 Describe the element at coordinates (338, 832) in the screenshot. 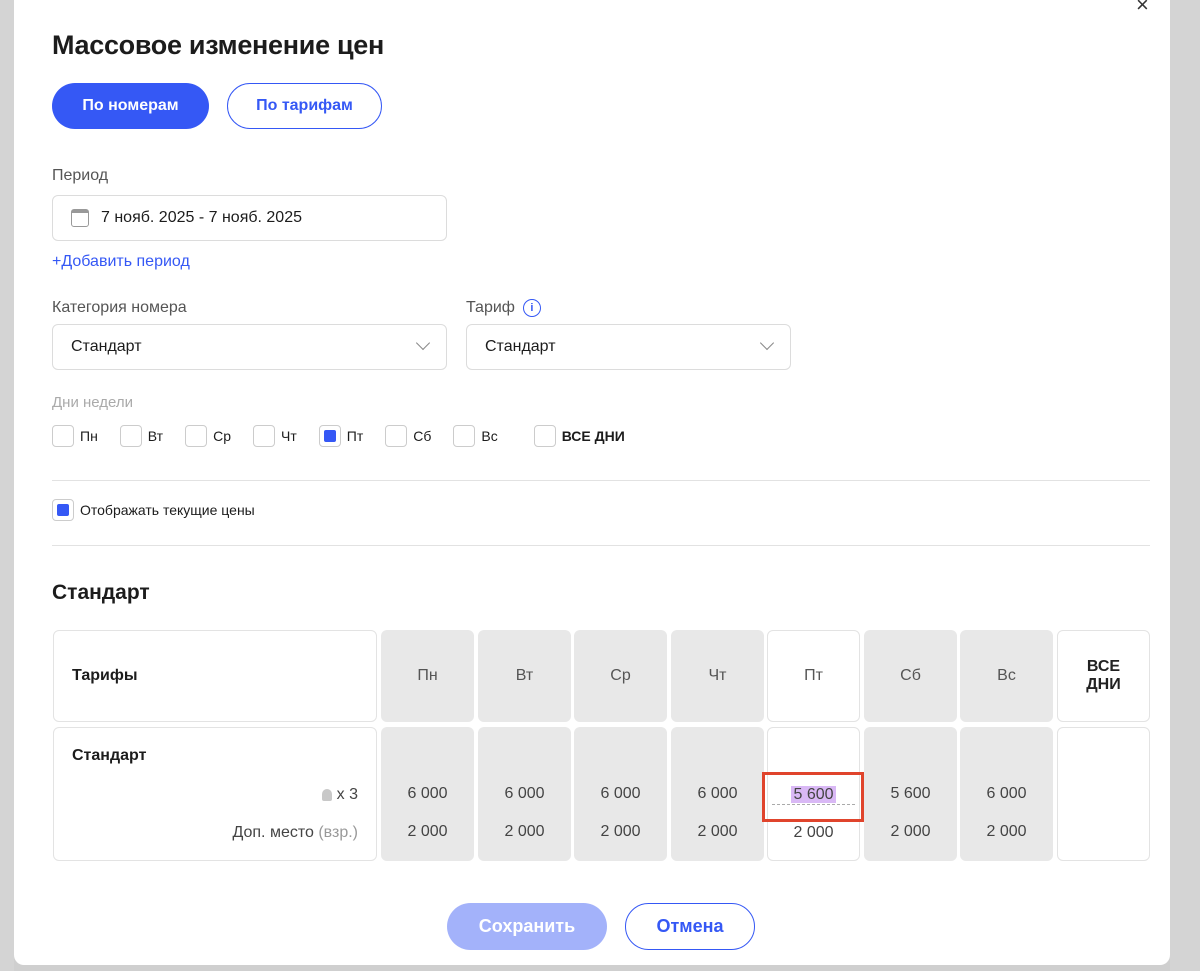

I see `extra-bed-note: (взр.)` at that location.